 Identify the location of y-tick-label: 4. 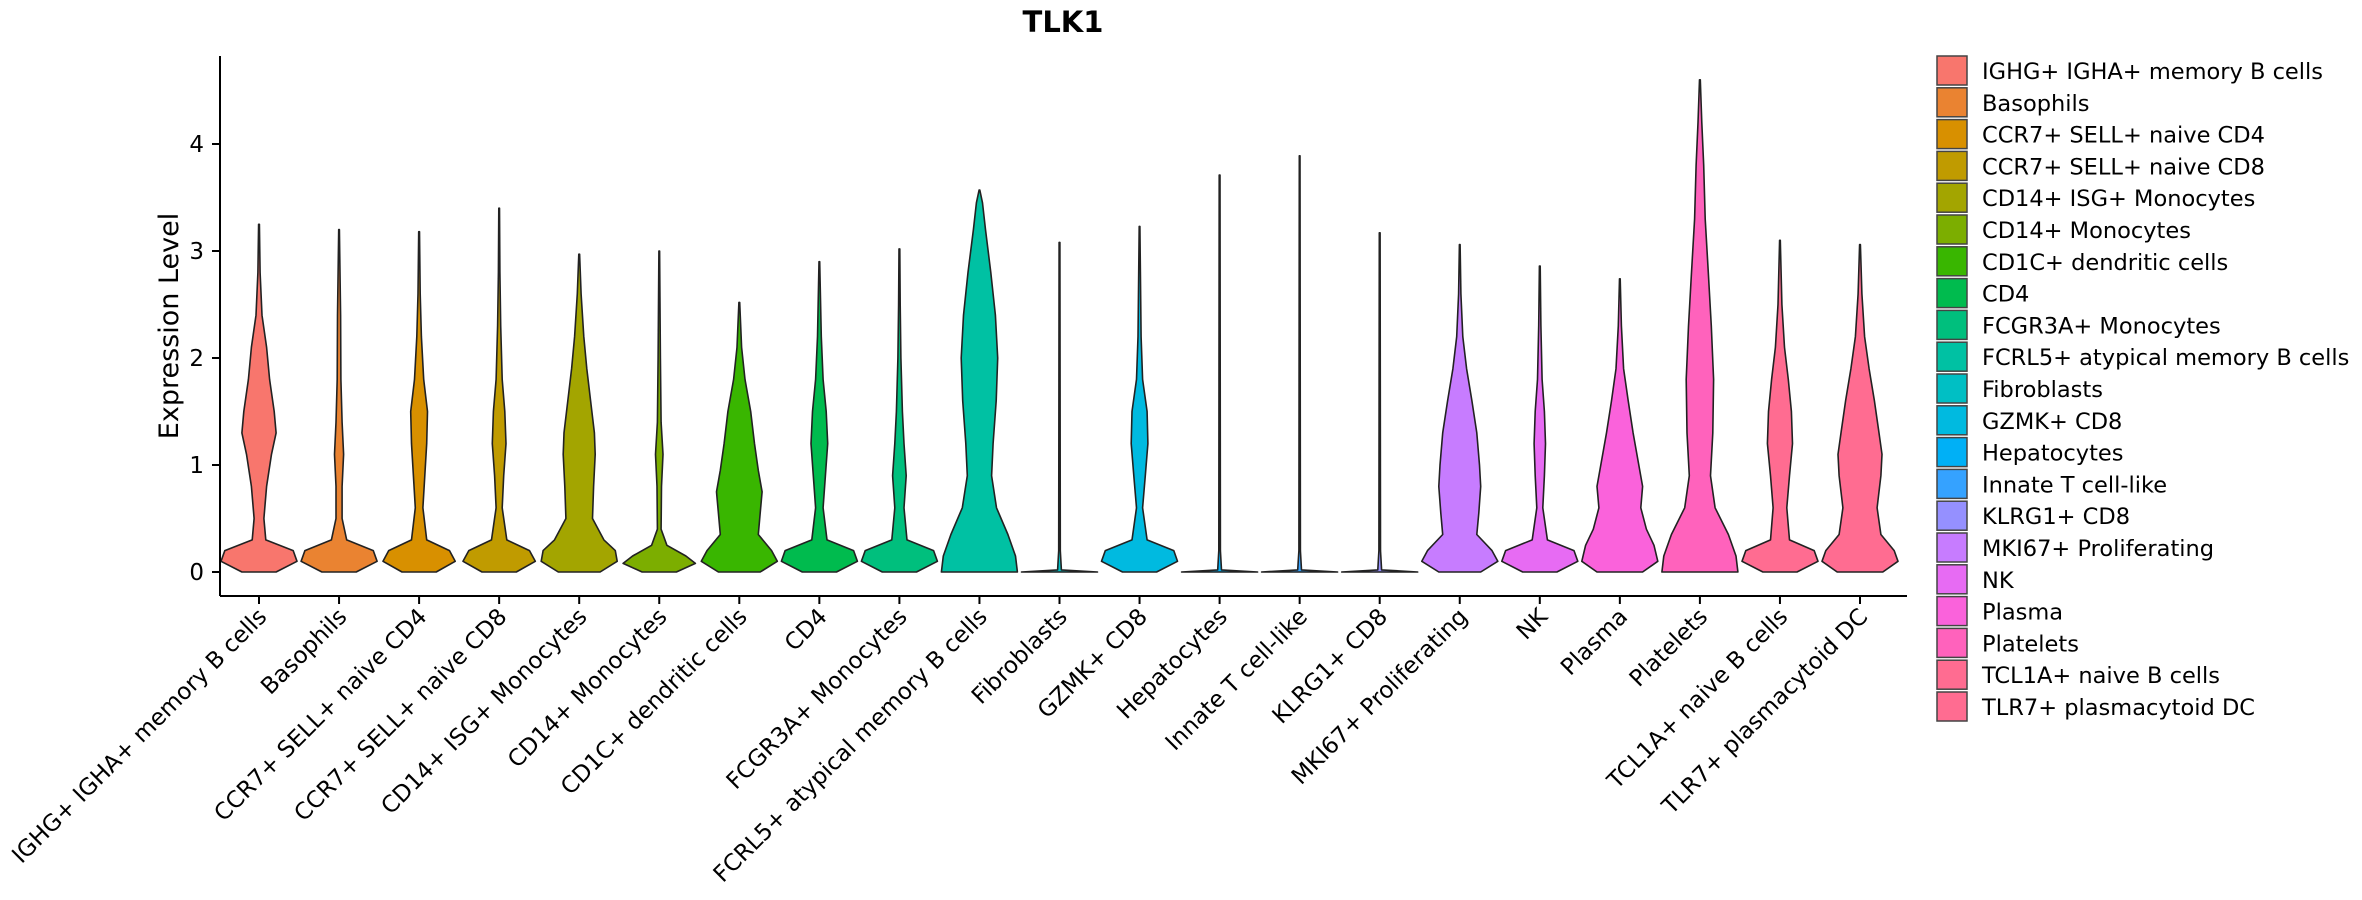
(196, 145).